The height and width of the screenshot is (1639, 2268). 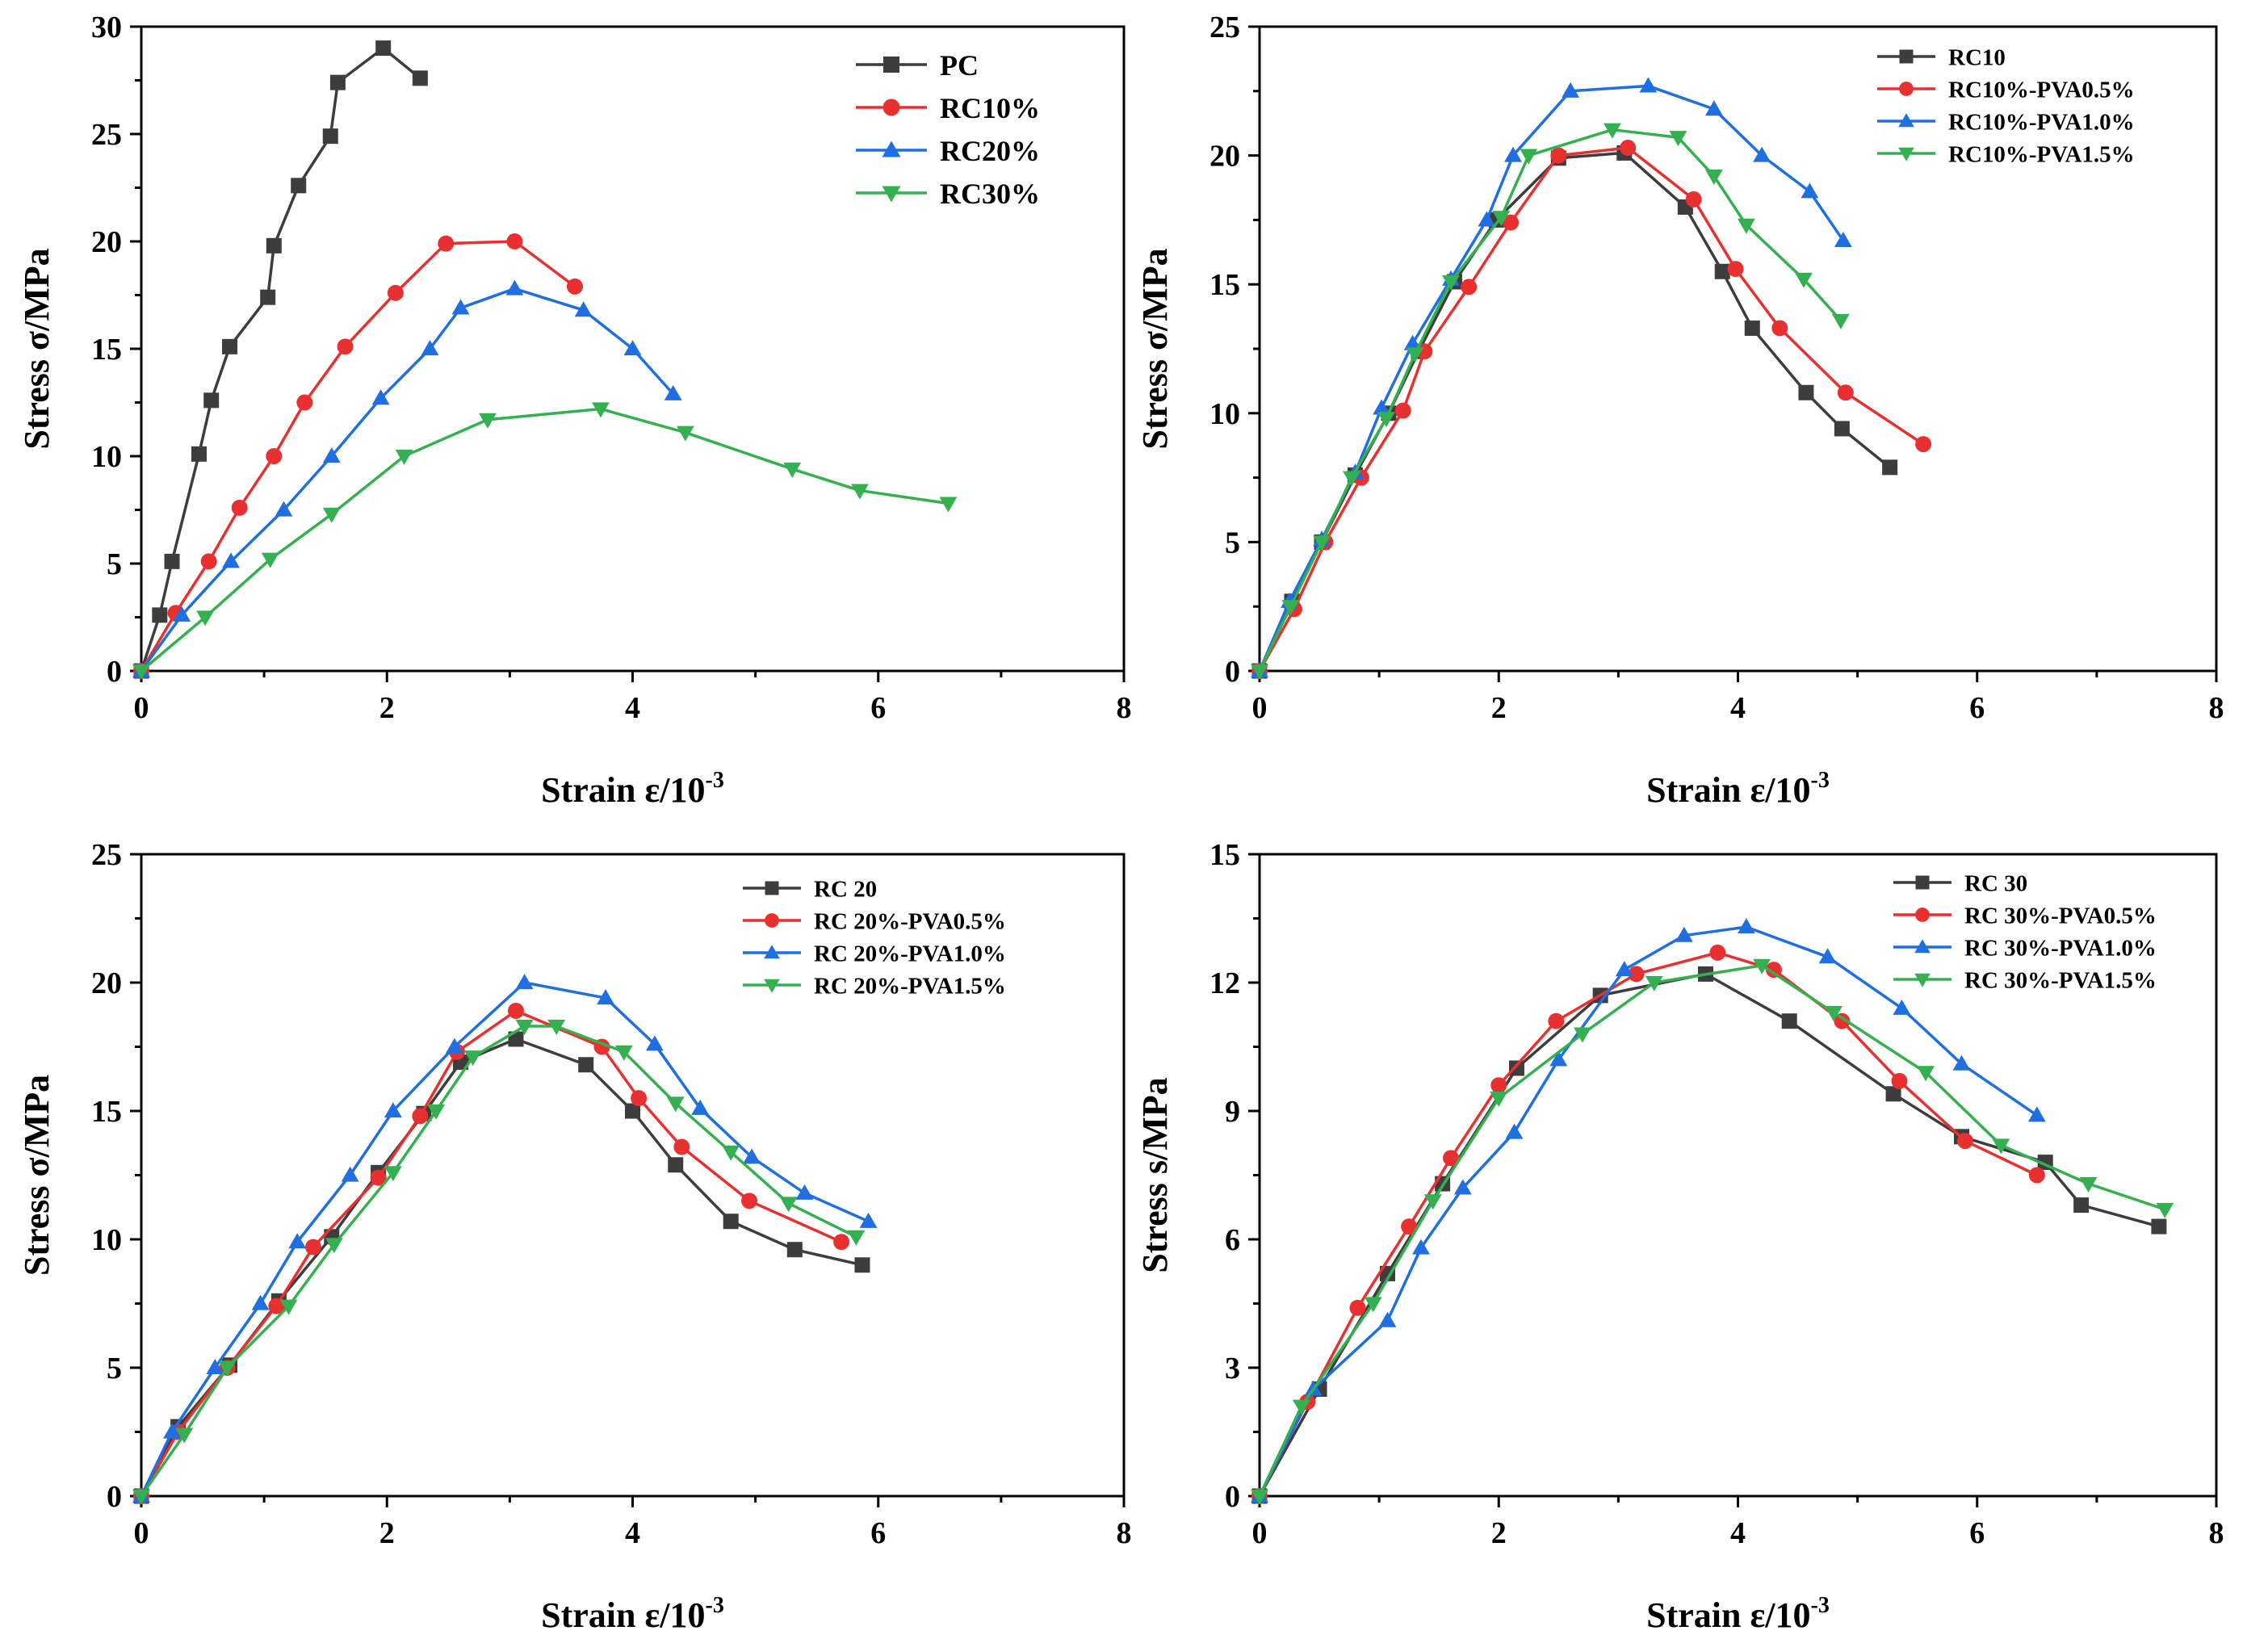 I want to click on y-tick-label: 0, so click(x=114, y=1497).